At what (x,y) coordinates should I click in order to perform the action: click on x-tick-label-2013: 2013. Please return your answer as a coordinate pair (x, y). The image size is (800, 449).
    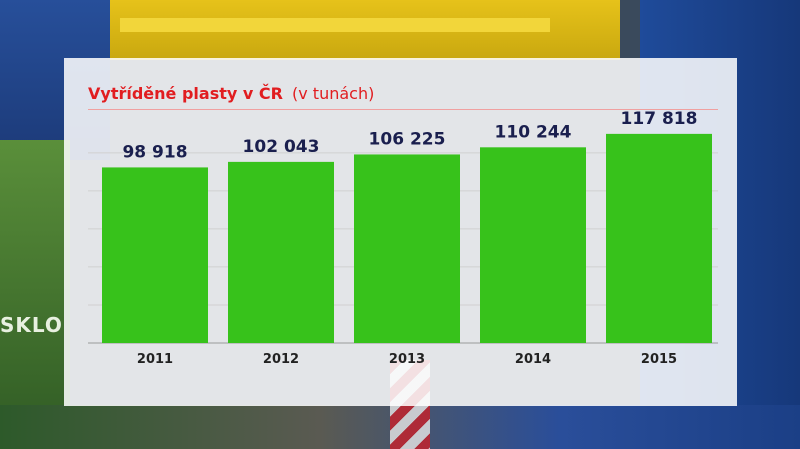
    Looking at the image, I should click on (407, 359).